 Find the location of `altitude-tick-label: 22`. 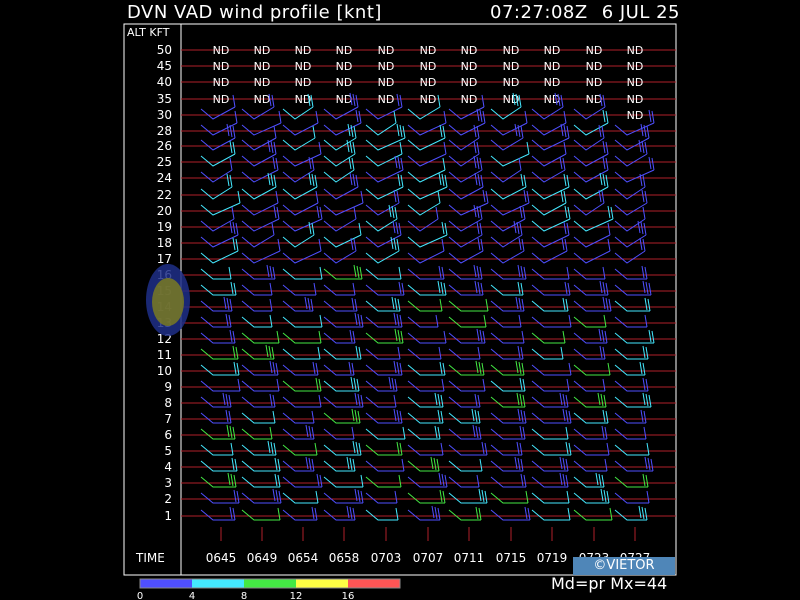

altitude-tick-label: 22 is located at coordinates (164, 195).